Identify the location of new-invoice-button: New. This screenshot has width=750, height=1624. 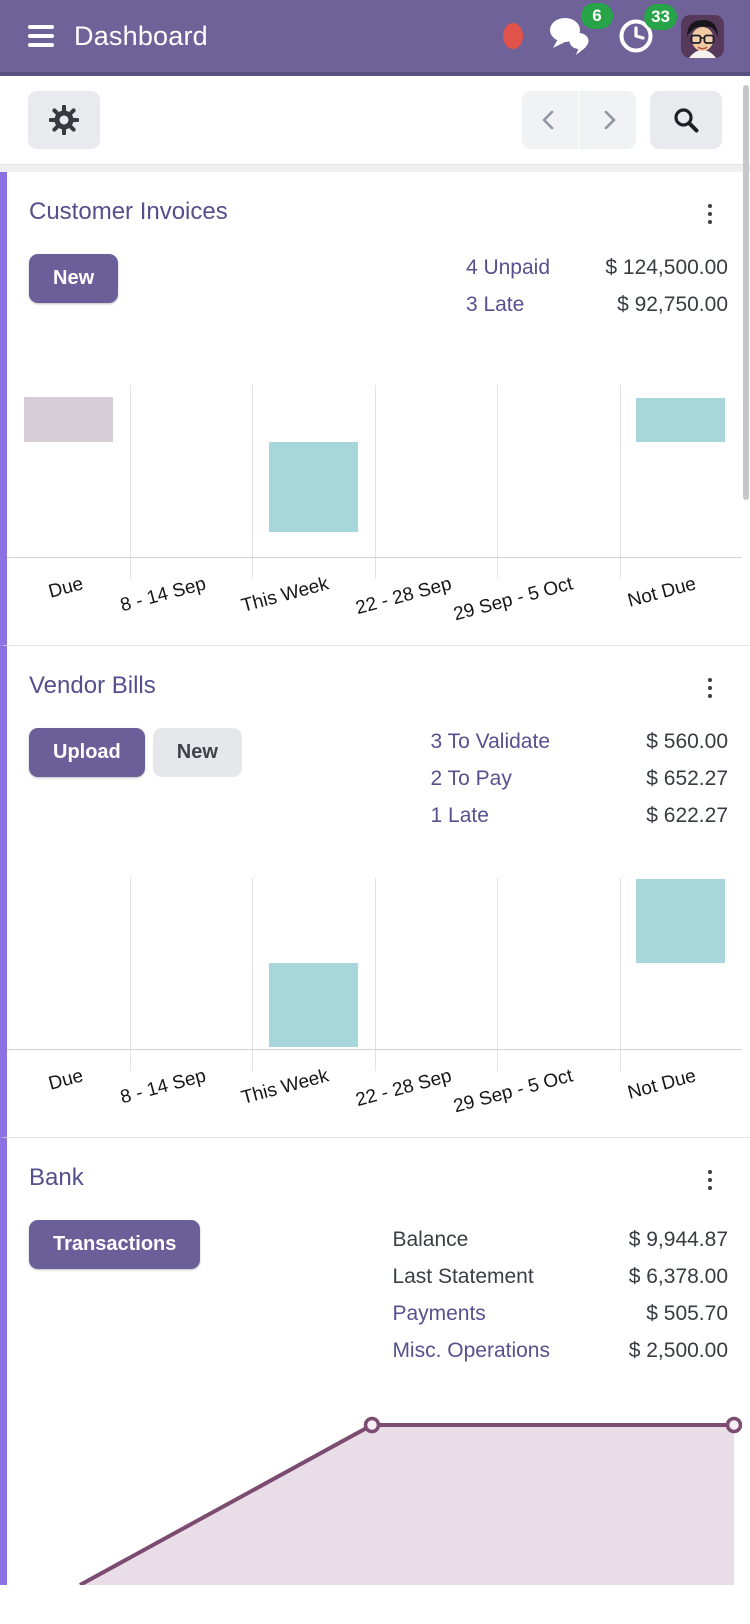
(74, 278).